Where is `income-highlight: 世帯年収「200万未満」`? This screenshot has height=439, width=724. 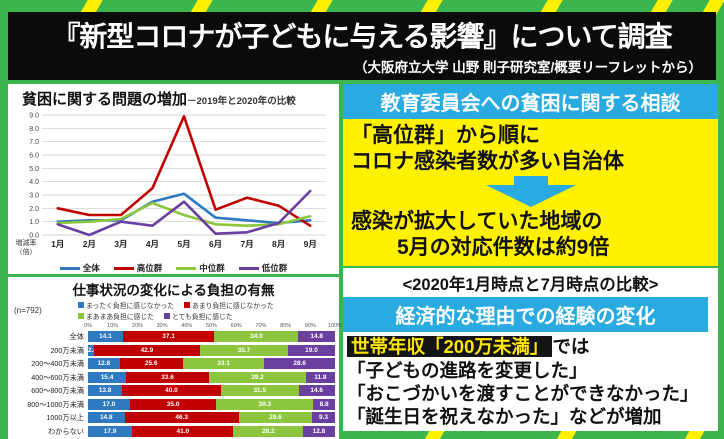
income-highlight: 世帯年収「200万未満」 is located at coordinates (450, 347).